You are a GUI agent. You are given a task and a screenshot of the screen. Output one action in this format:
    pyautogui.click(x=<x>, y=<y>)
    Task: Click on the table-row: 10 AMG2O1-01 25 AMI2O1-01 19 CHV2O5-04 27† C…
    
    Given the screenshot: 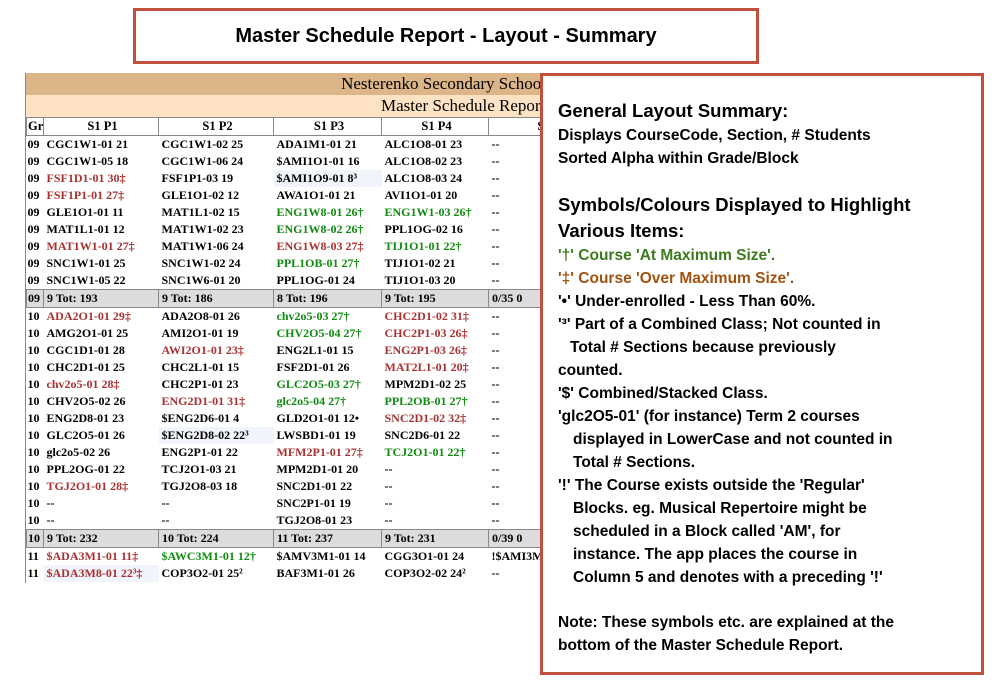 What is the action you would take?
    pyautogui.click(x=287, y=333)
    